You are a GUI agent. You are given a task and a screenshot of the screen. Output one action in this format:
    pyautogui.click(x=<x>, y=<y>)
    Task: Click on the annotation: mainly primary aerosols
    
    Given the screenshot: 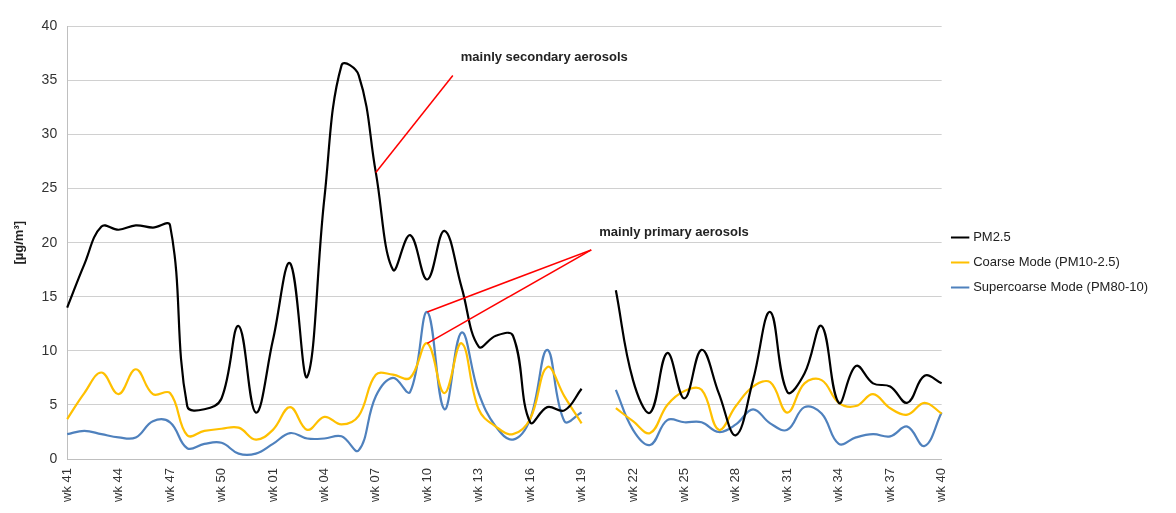 What is the action you would take?
    pyautogui.click(x=674, y=231)
    